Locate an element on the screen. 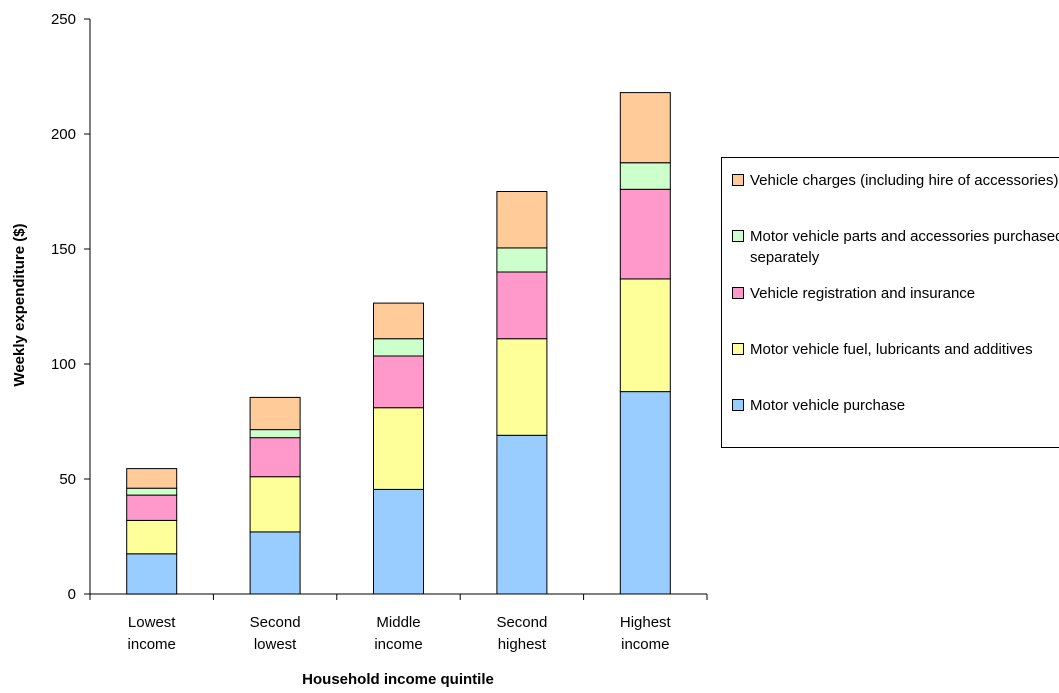 This screenshot has width=1059, height=693. y-tick-label: 100 is located at coordinates (63, 364).